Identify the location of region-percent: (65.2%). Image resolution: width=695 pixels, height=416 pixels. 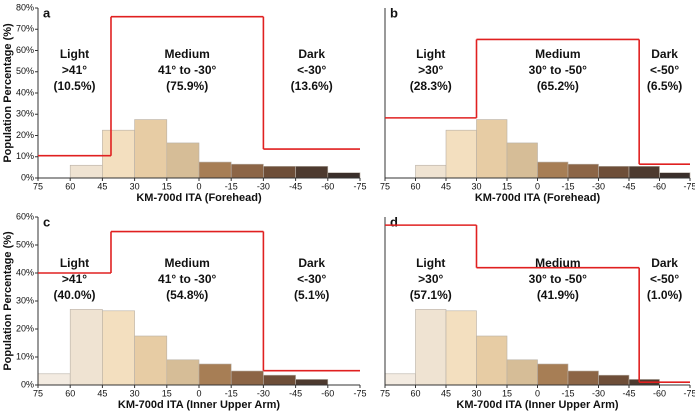
(558, 86).